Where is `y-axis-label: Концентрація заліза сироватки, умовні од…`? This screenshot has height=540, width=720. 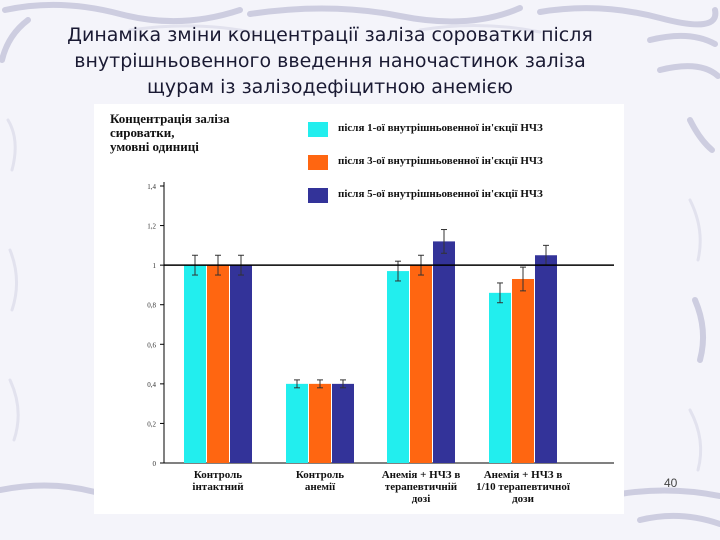 y-axis-label: Концентрація заліза сироватки, умовні од… is located at coordinates (195, 133).